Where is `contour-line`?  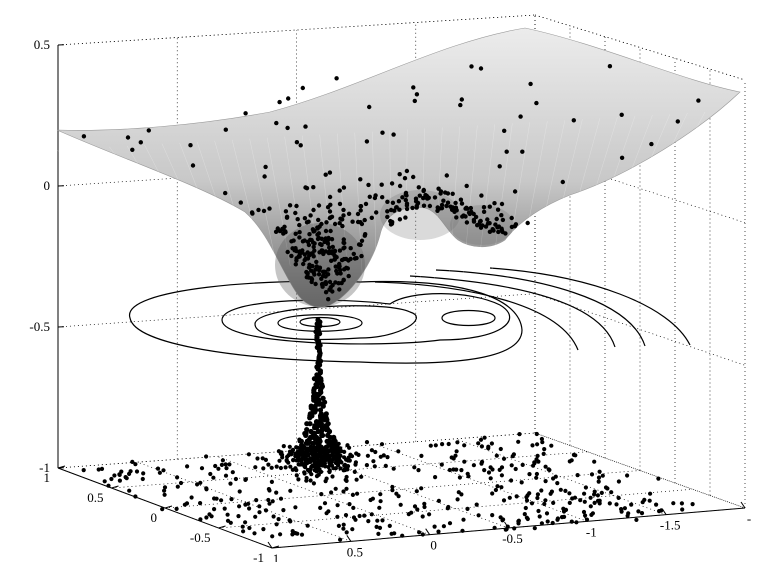
contour-line is located at coordinates (320, 323).